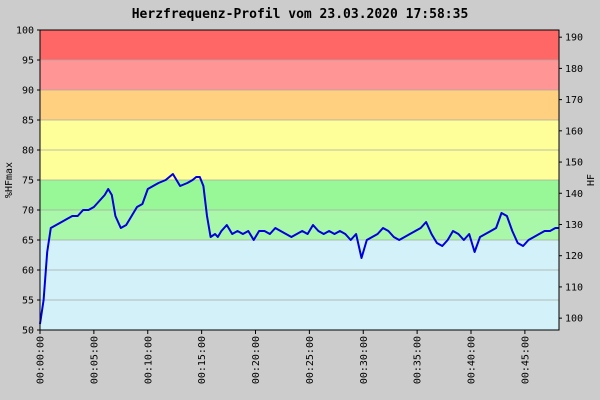  What do you see at coordinates (574, 100) in the screenshot?
I see `y-right-tick-label-7: 170` at bounding box center [574, 100].